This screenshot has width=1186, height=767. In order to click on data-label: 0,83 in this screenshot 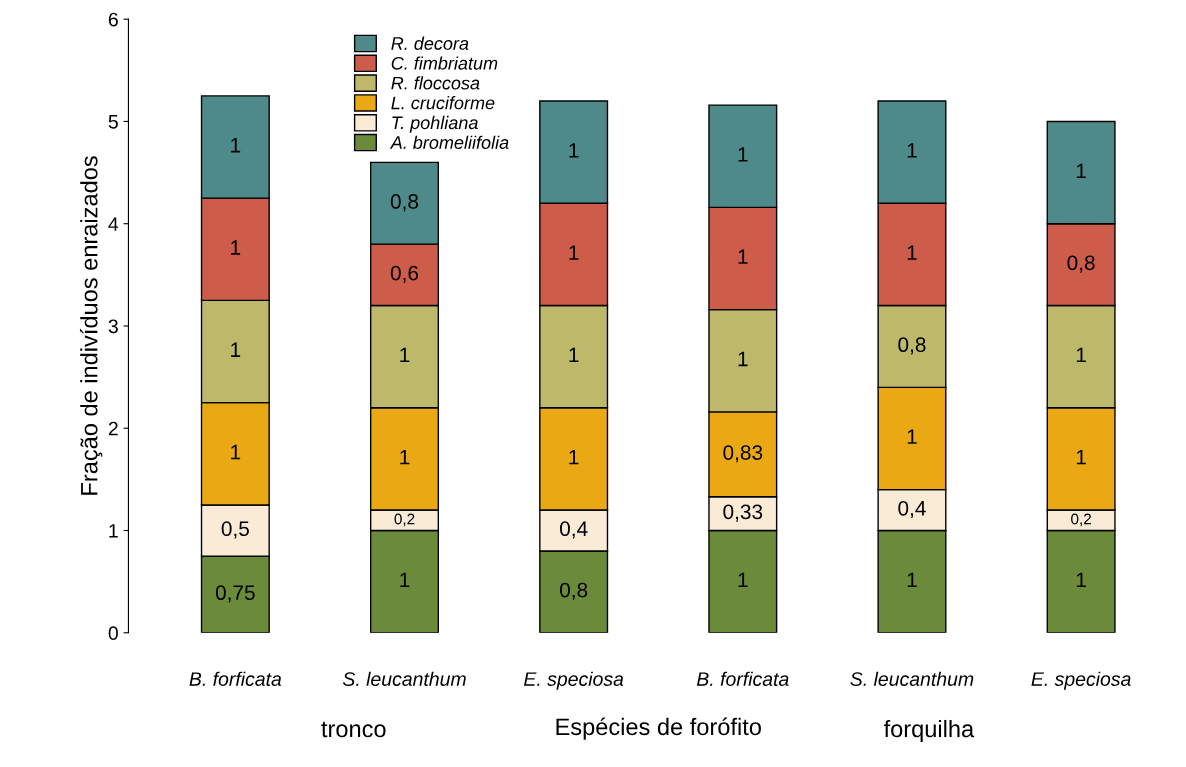, I will do `click(743, 454)`.